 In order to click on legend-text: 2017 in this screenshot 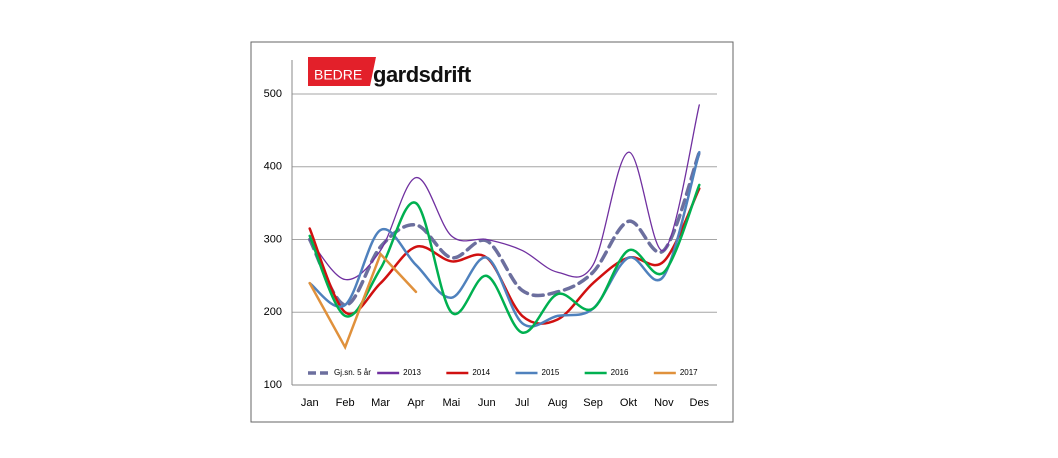, I will do `click(689, 372)`.